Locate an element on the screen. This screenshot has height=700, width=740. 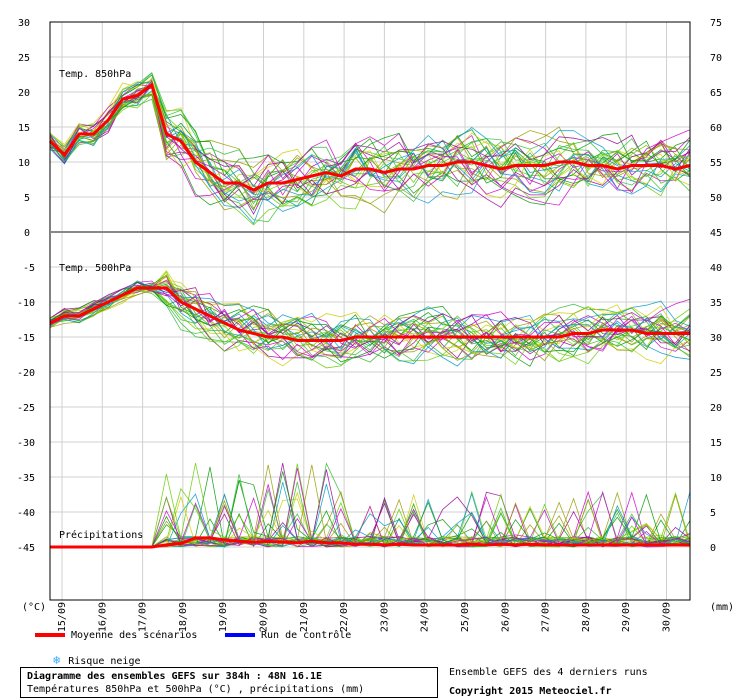
legend-mean: Moyenne des scénarios is located at coordinates (116, 635).